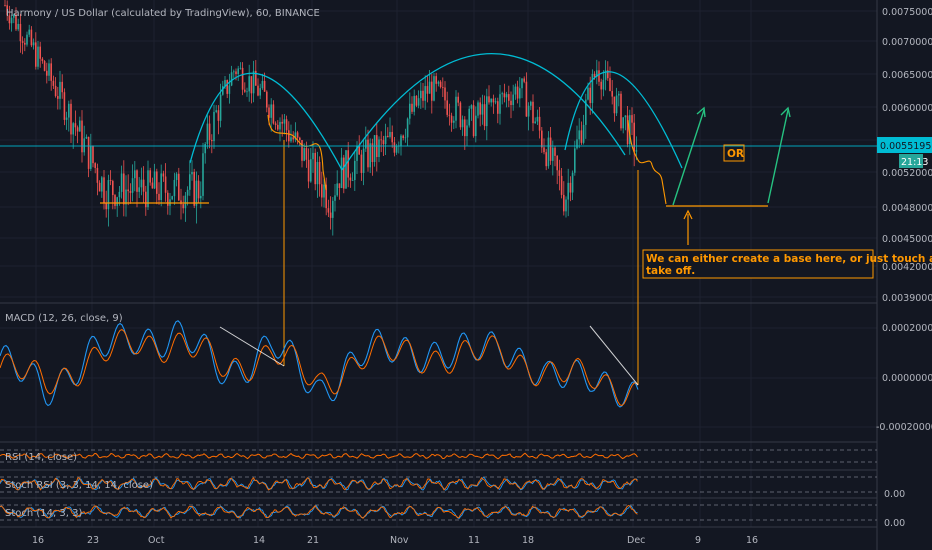  I want to click on time-axis: 16 23 Oct 14 21 Nov 11 18 Dec 9 16, so click(395, 540).